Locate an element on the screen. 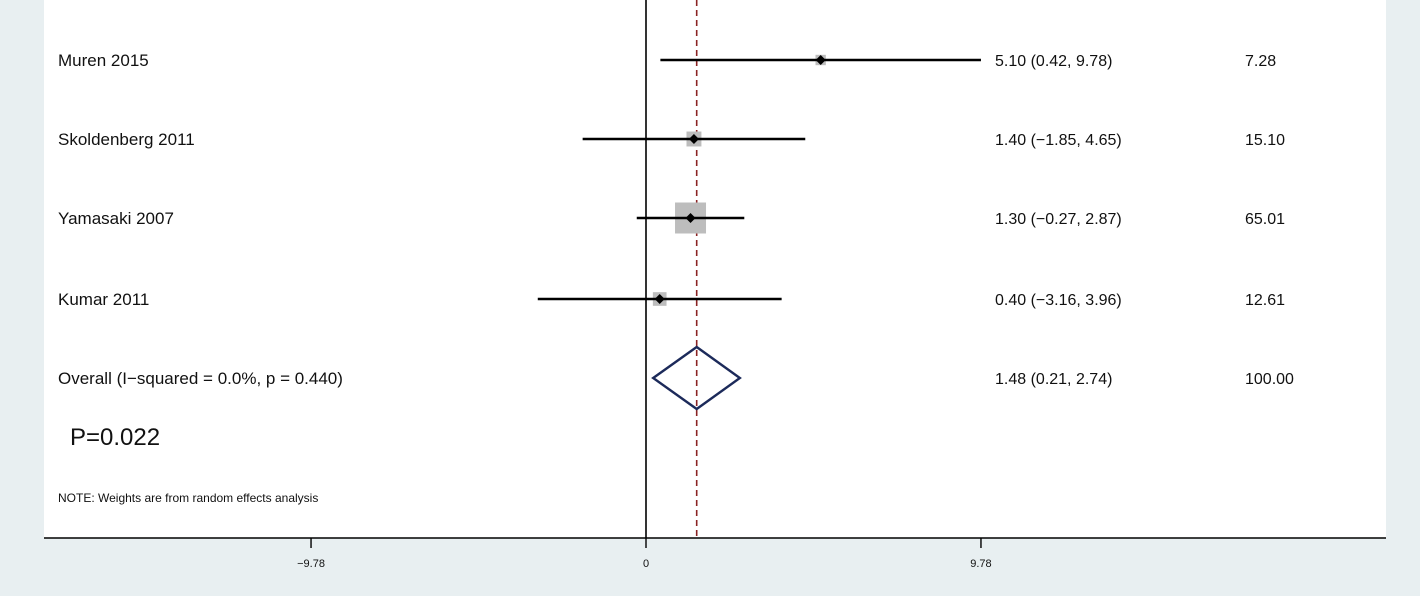 Image resolution: width=1420 pixels, height=596 pixels. x-tick-label: 9.78 is located at coordinates (980, 564).